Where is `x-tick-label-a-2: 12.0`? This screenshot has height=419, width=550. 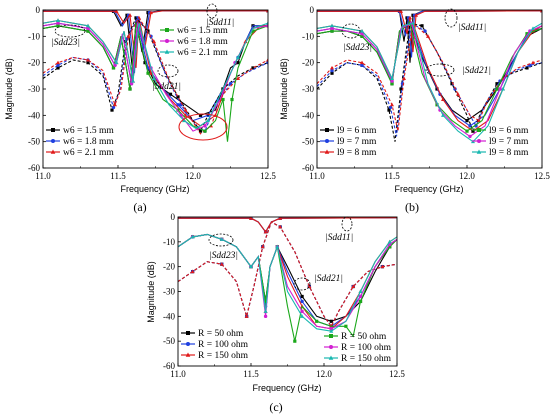 x-tick-label-a-2: 12.0 is located at coordinates (193, 176).